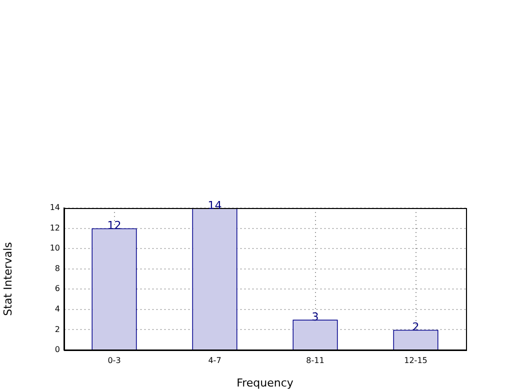 The width and height of the screenshot is (520, 390). Describe the element at coordinates (55, 227) in the screenshot. I see `y-tick-label: 12` at that location.